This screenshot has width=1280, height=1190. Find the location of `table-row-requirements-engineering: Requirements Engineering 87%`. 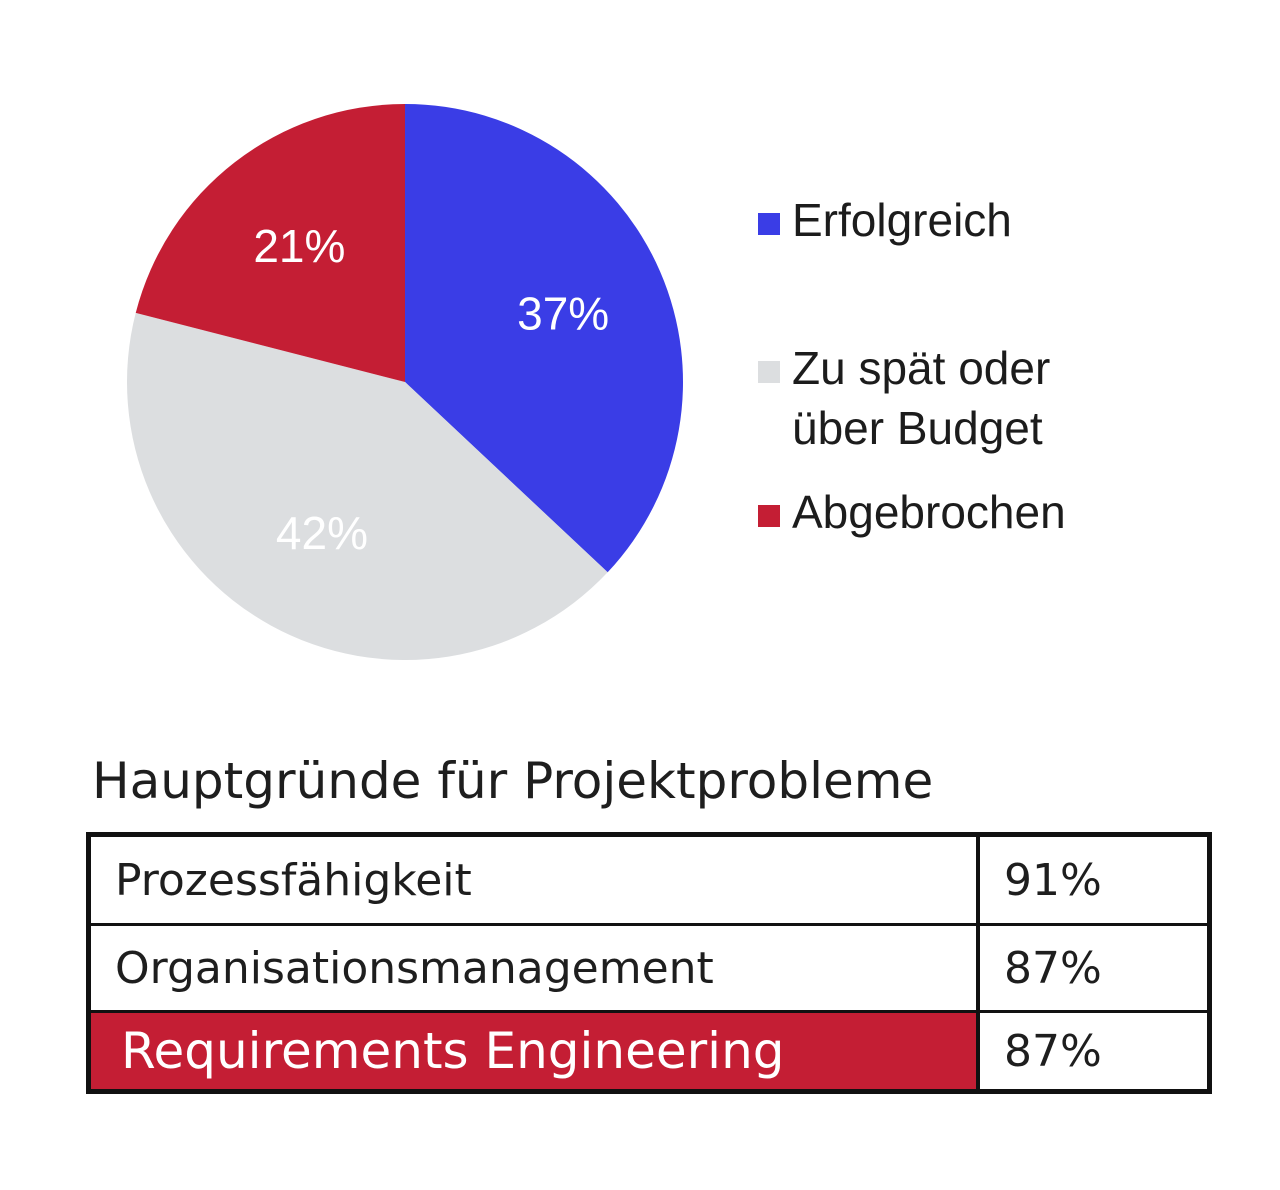

table-row-requirements-engineering: Requirements Engineering 87% is located at coordinates (649, 1051).